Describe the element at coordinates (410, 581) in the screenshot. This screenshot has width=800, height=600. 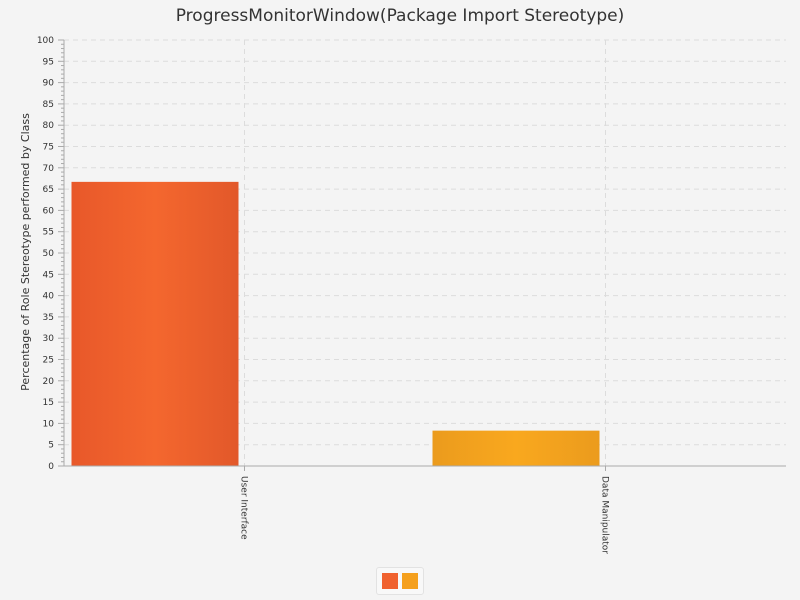
I see `legend-swatch-data-manipulator` at that location.